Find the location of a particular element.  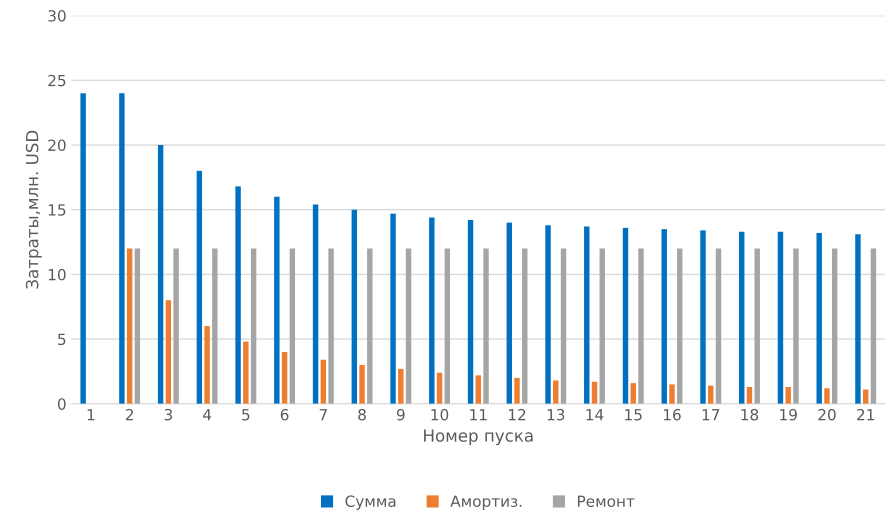

x-tick-label: 8 is located at coordinates (362, 414).